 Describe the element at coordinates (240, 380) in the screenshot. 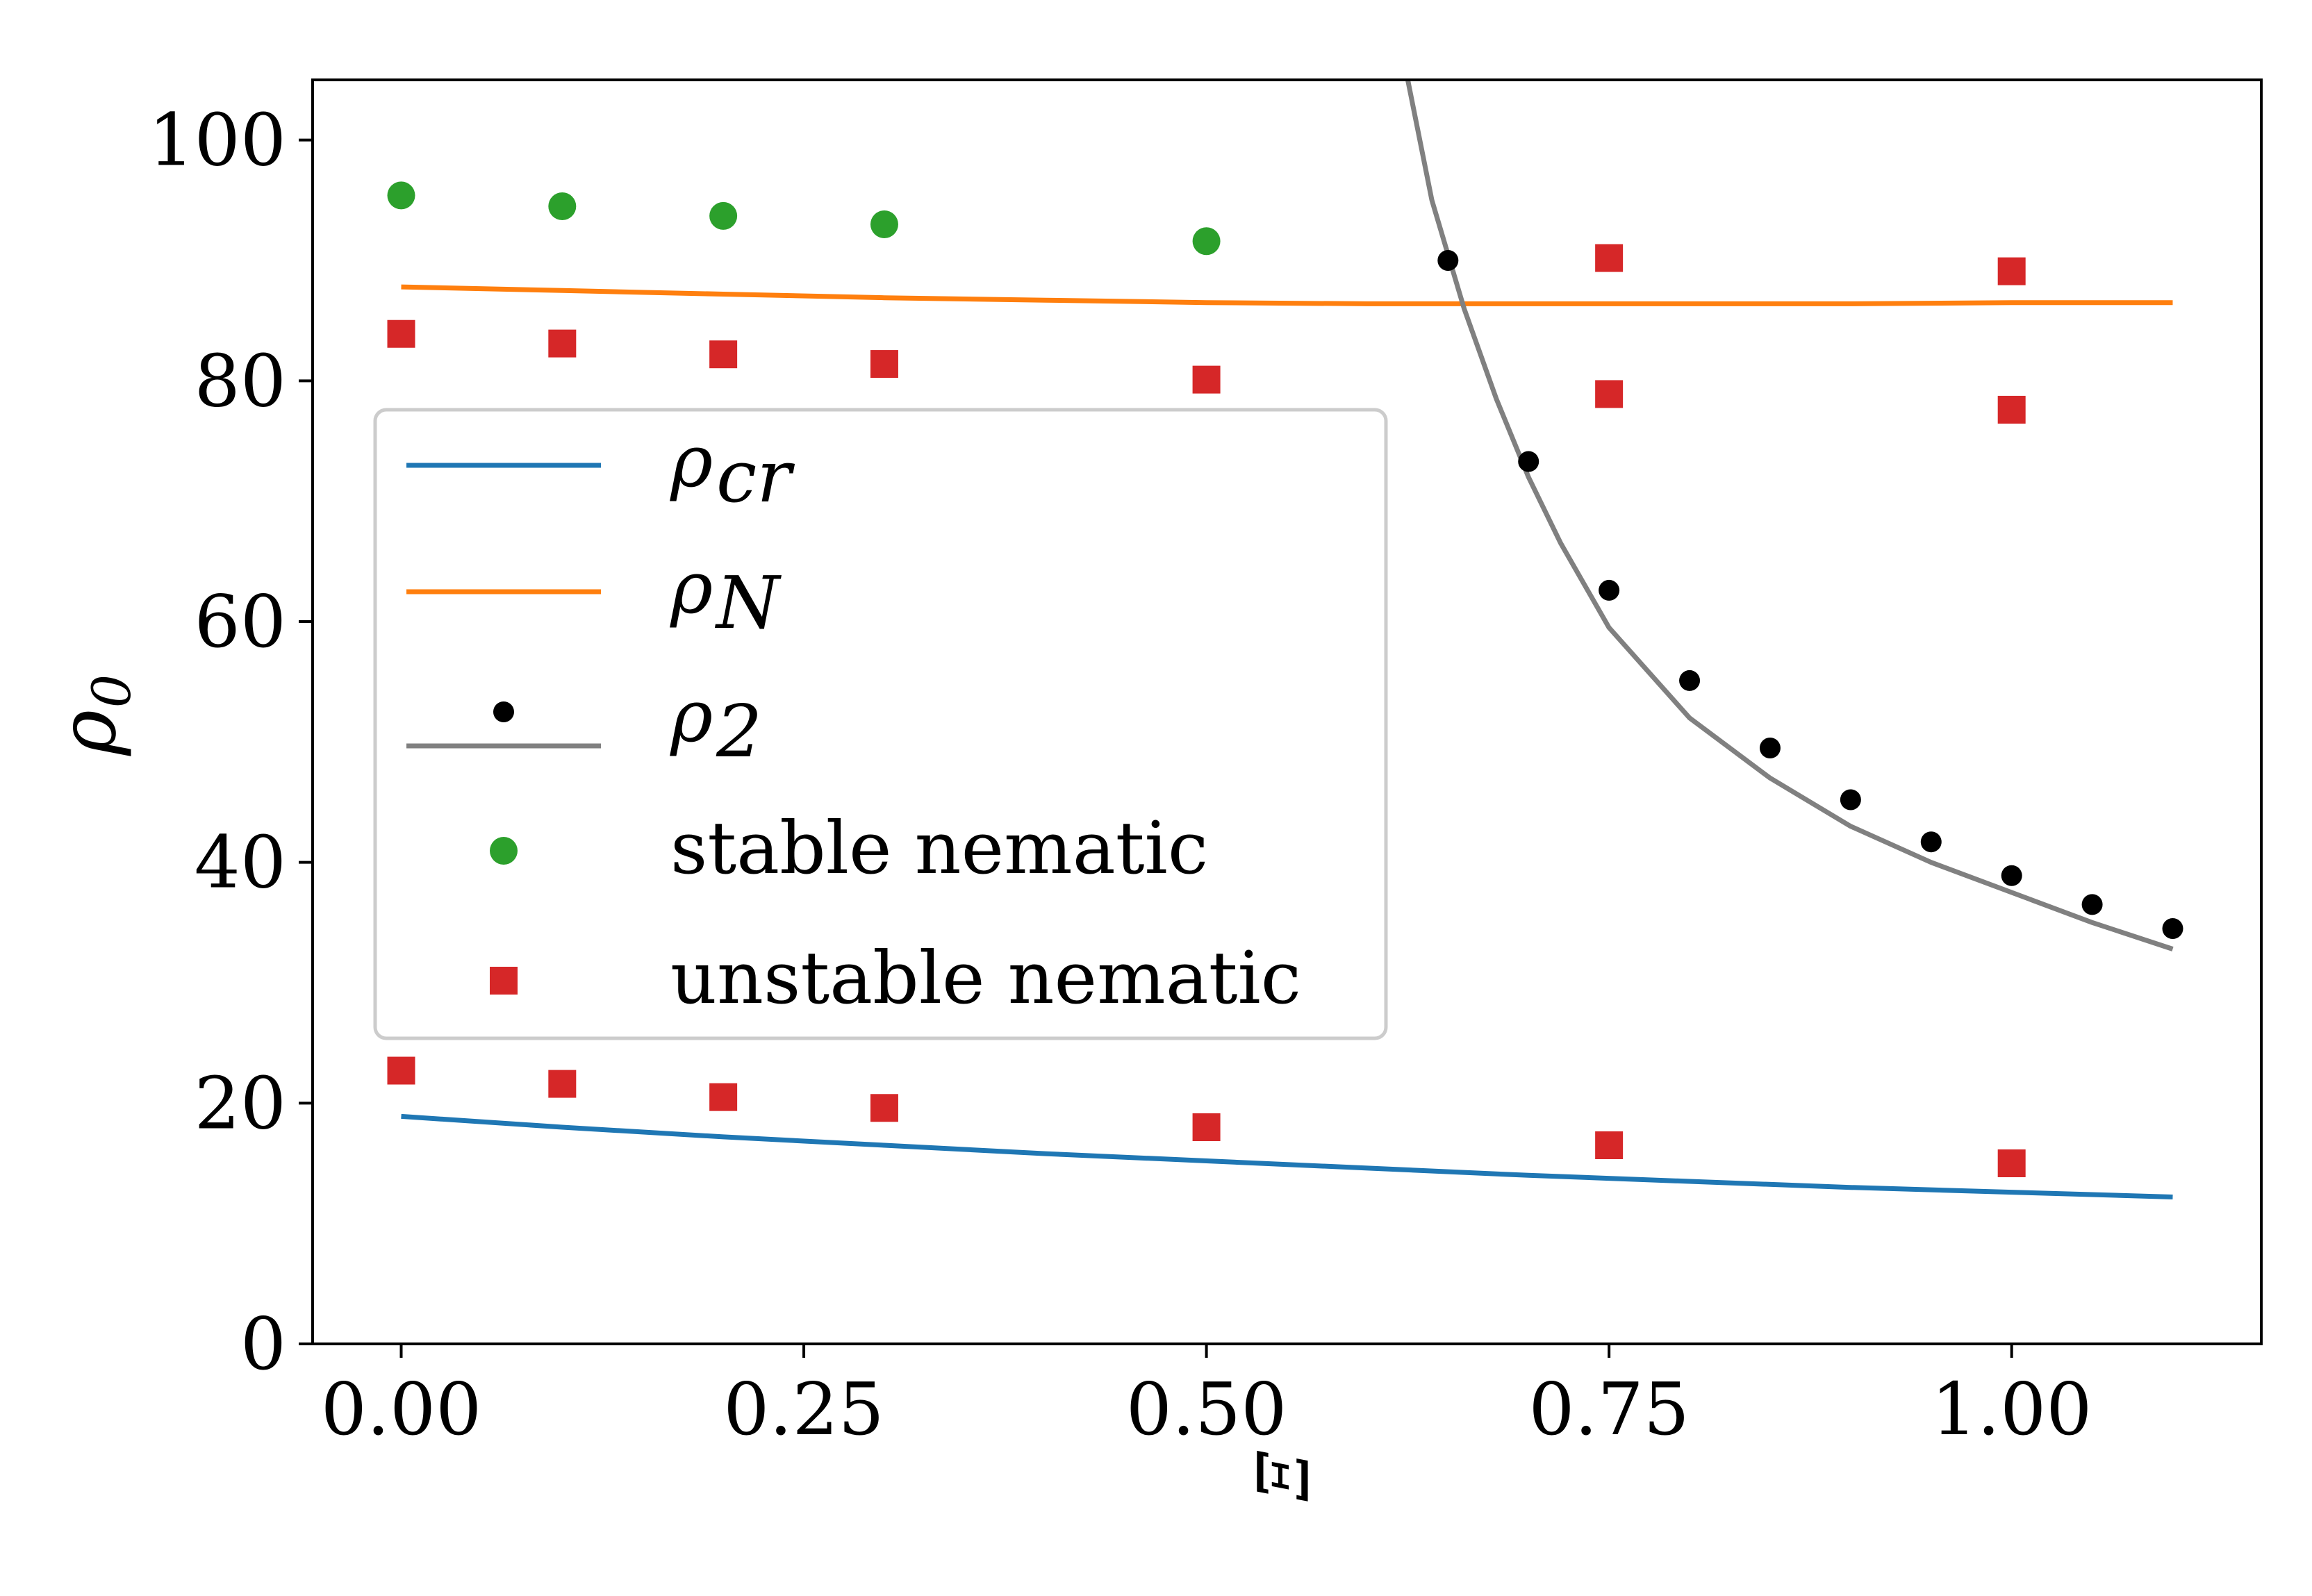

I see `y-tick-label: 80` at that location.